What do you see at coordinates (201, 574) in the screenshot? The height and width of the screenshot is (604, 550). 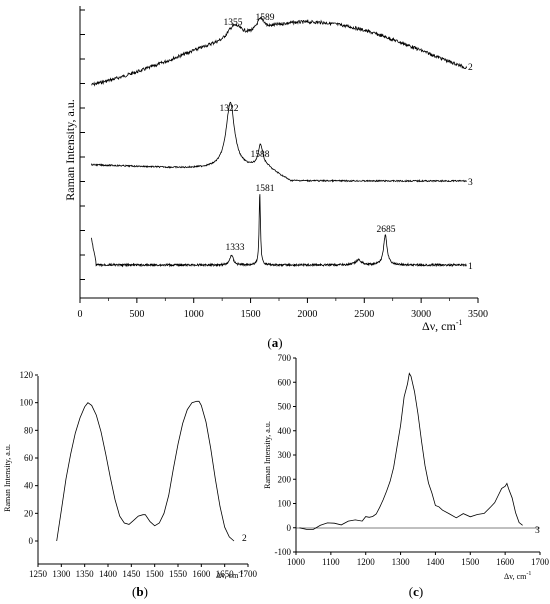 I see `panel-b-x-tick-label: 1600` at bounding box center [201, 574].